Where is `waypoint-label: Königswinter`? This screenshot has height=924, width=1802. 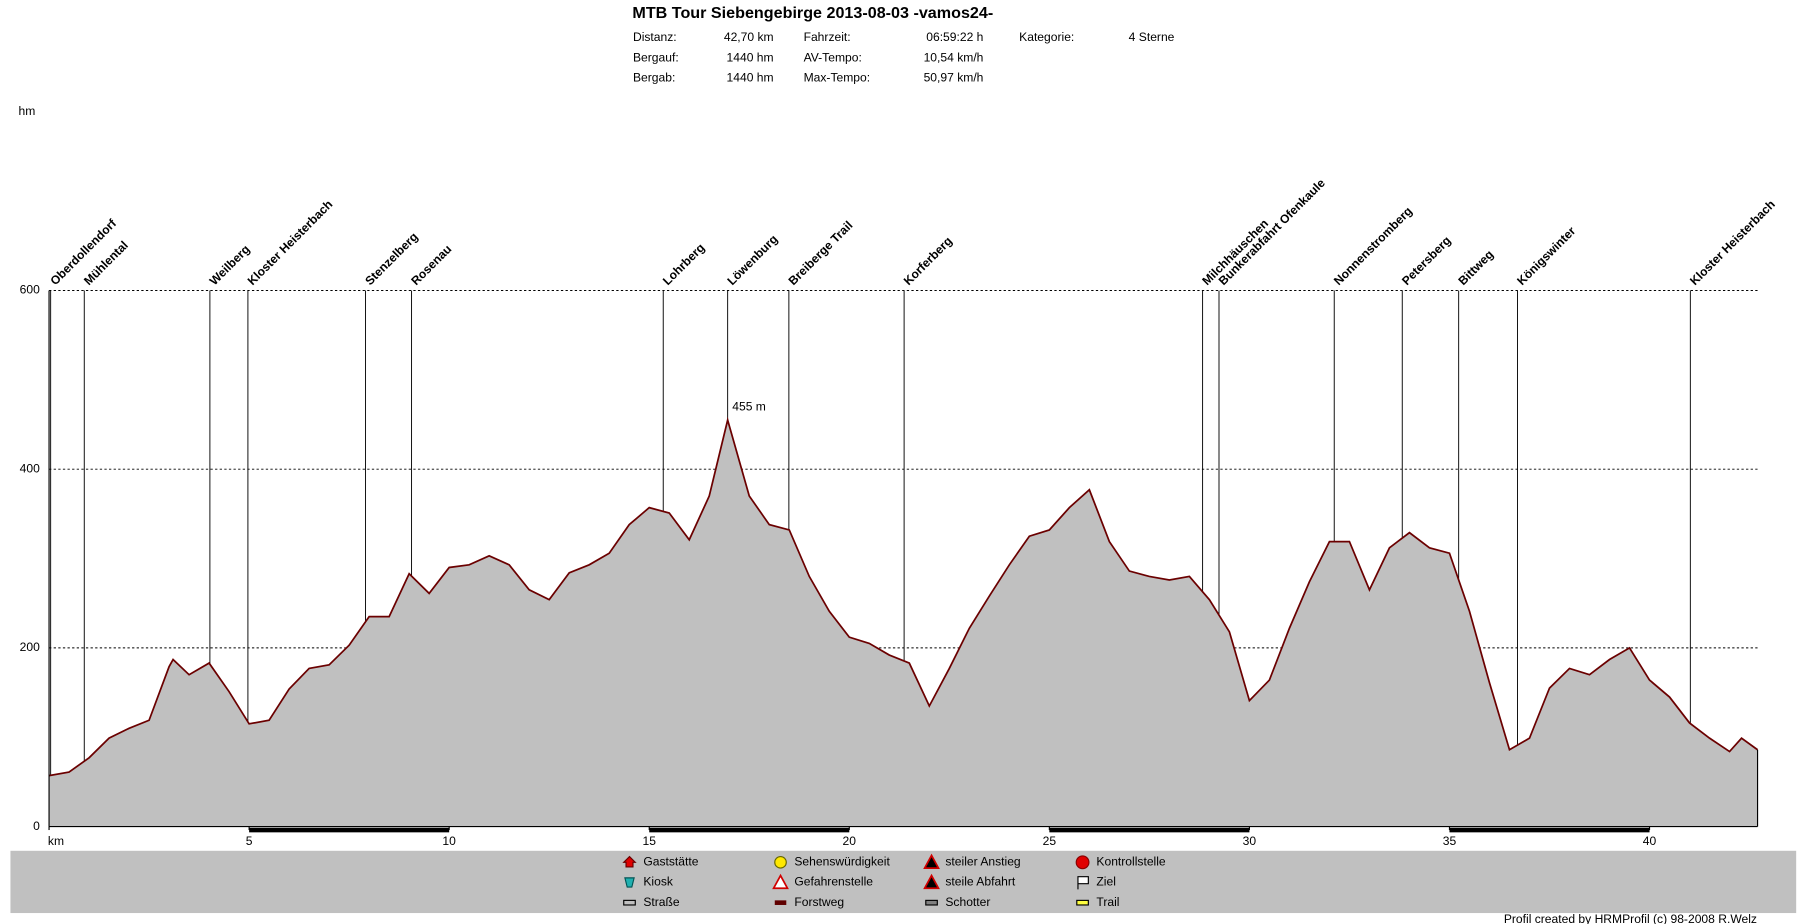 waypoint-label: Königswinter is located at coordinates (1546, 256).